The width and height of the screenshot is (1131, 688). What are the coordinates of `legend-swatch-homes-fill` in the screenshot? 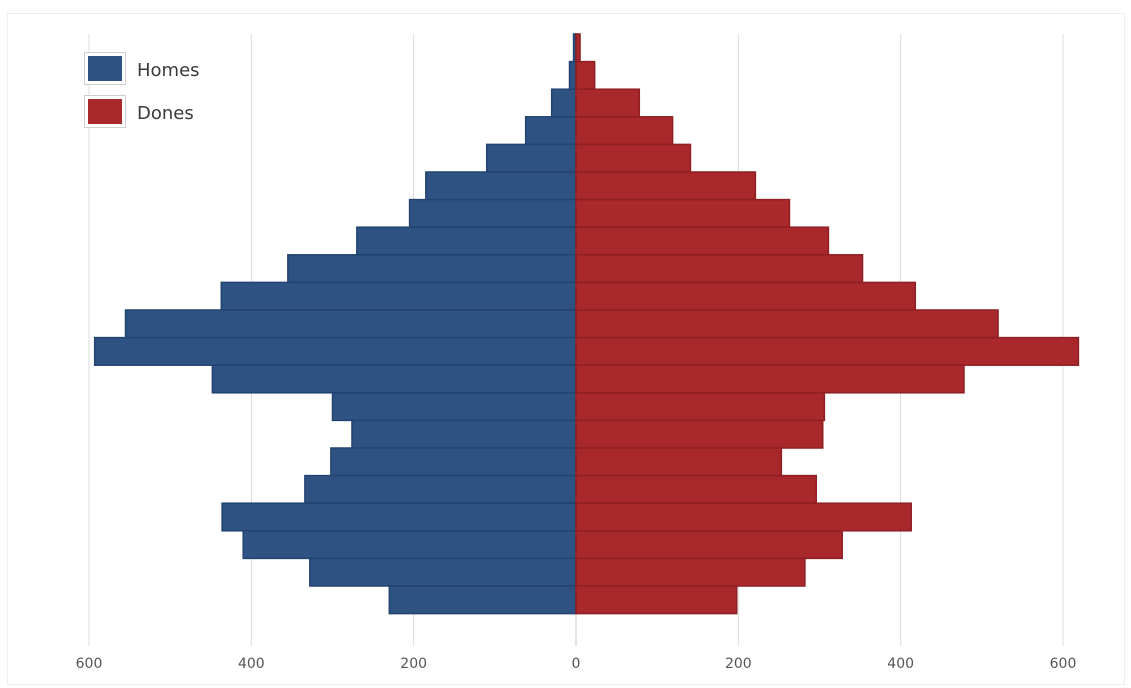 It's located at (105, 68).